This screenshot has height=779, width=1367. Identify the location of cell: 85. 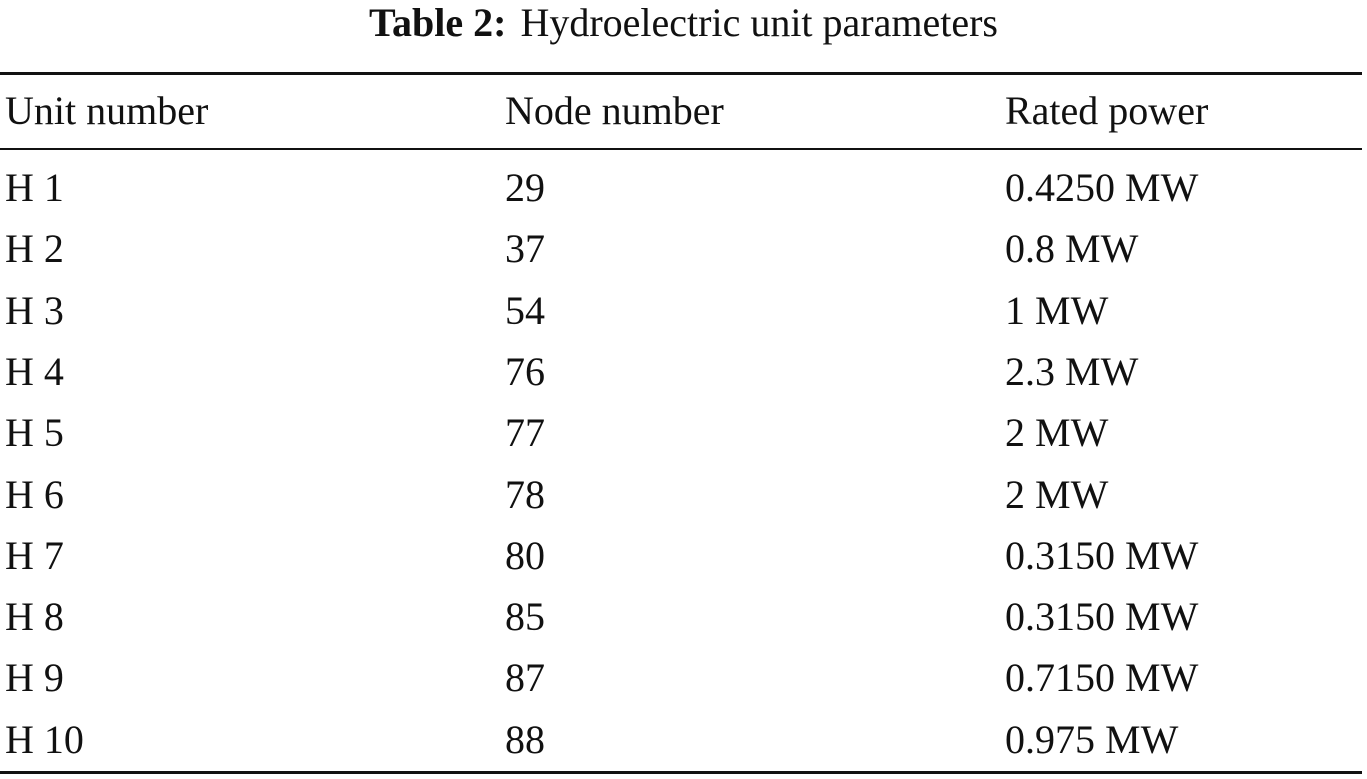
(525, 617).